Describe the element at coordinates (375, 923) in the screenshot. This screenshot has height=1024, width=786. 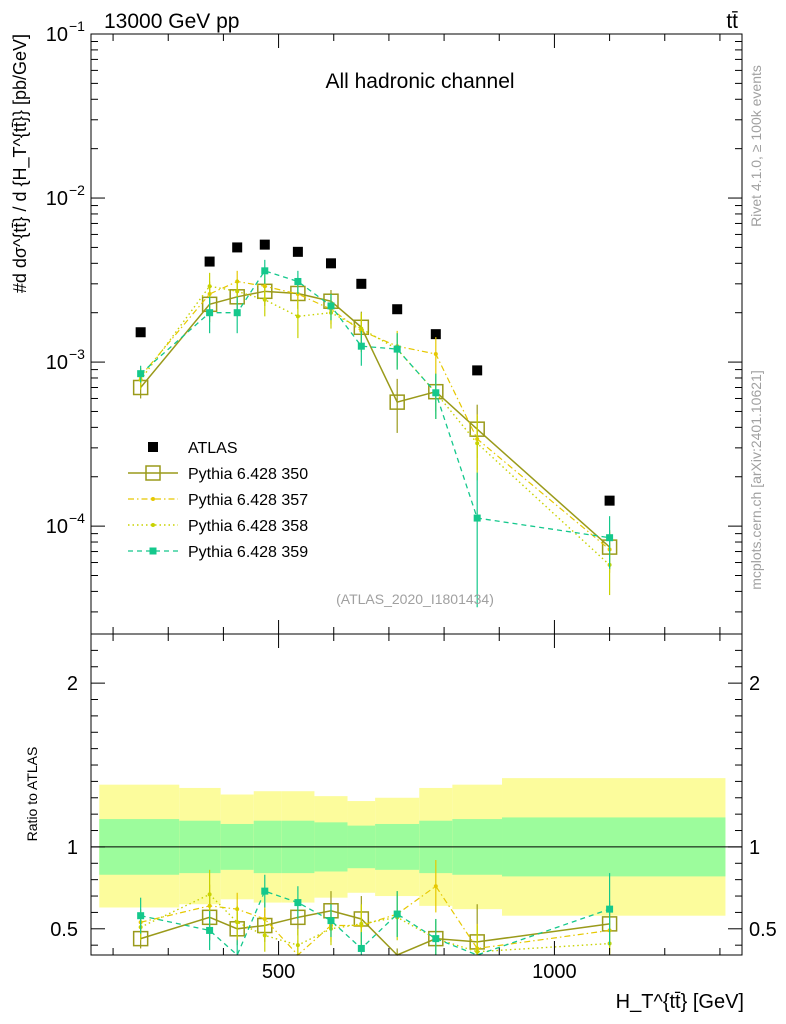
I see `ratio-line-p358` at that location.